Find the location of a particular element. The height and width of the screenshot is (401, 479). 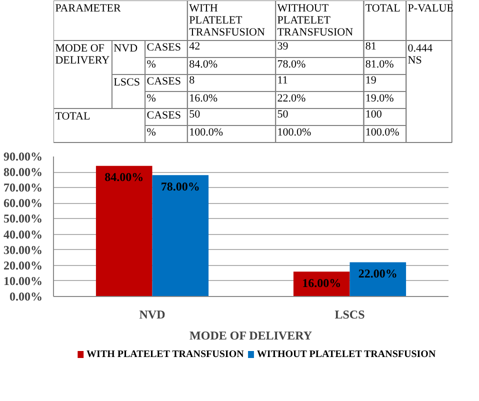

text: 16.0% is located at coordinates (203, 98).